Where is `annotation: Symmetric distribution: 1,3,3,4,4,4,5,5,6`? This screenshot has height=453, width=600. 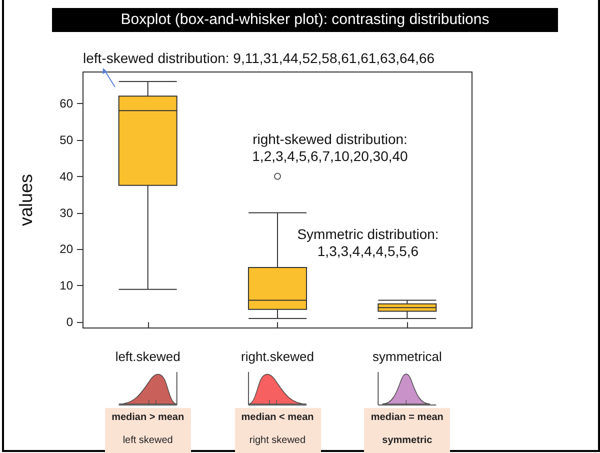
annotation: Symmetric distribution: 1,3,3,4,4,4,5,5,6 is located at coordinates (368, 243).